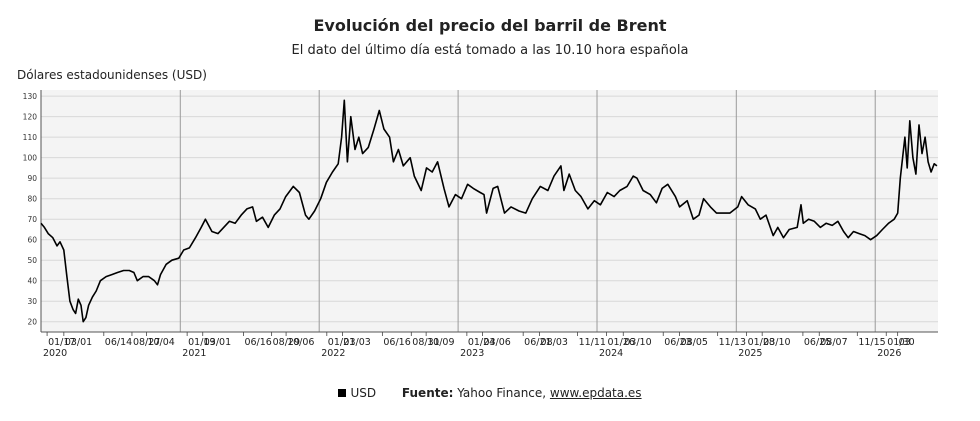  Describe the element at coordinates (342, 393) in the screenshot. I see `legend-swatch-usd` at that location.